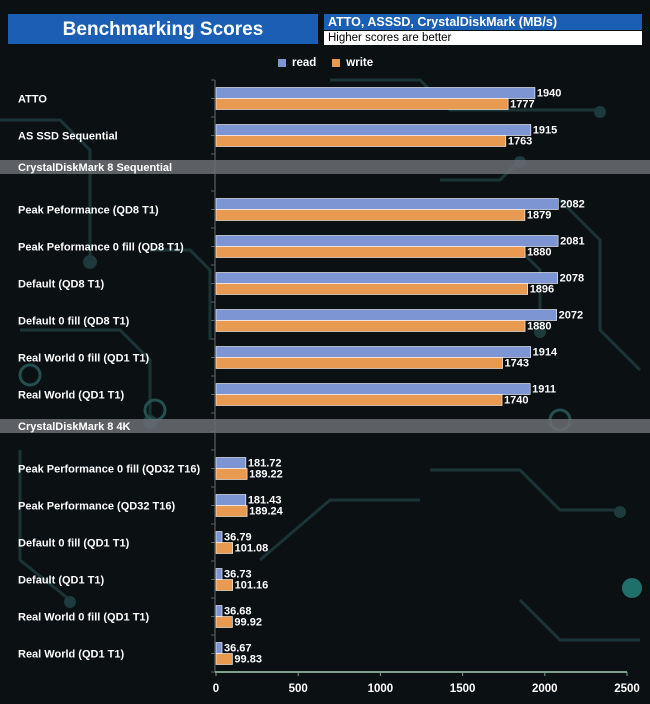 This screenshot has width=650, height=704. Describe the element at coordinates (68, 137) in the screenshot. I see `category-label: AS SSD Sequential` at that location.